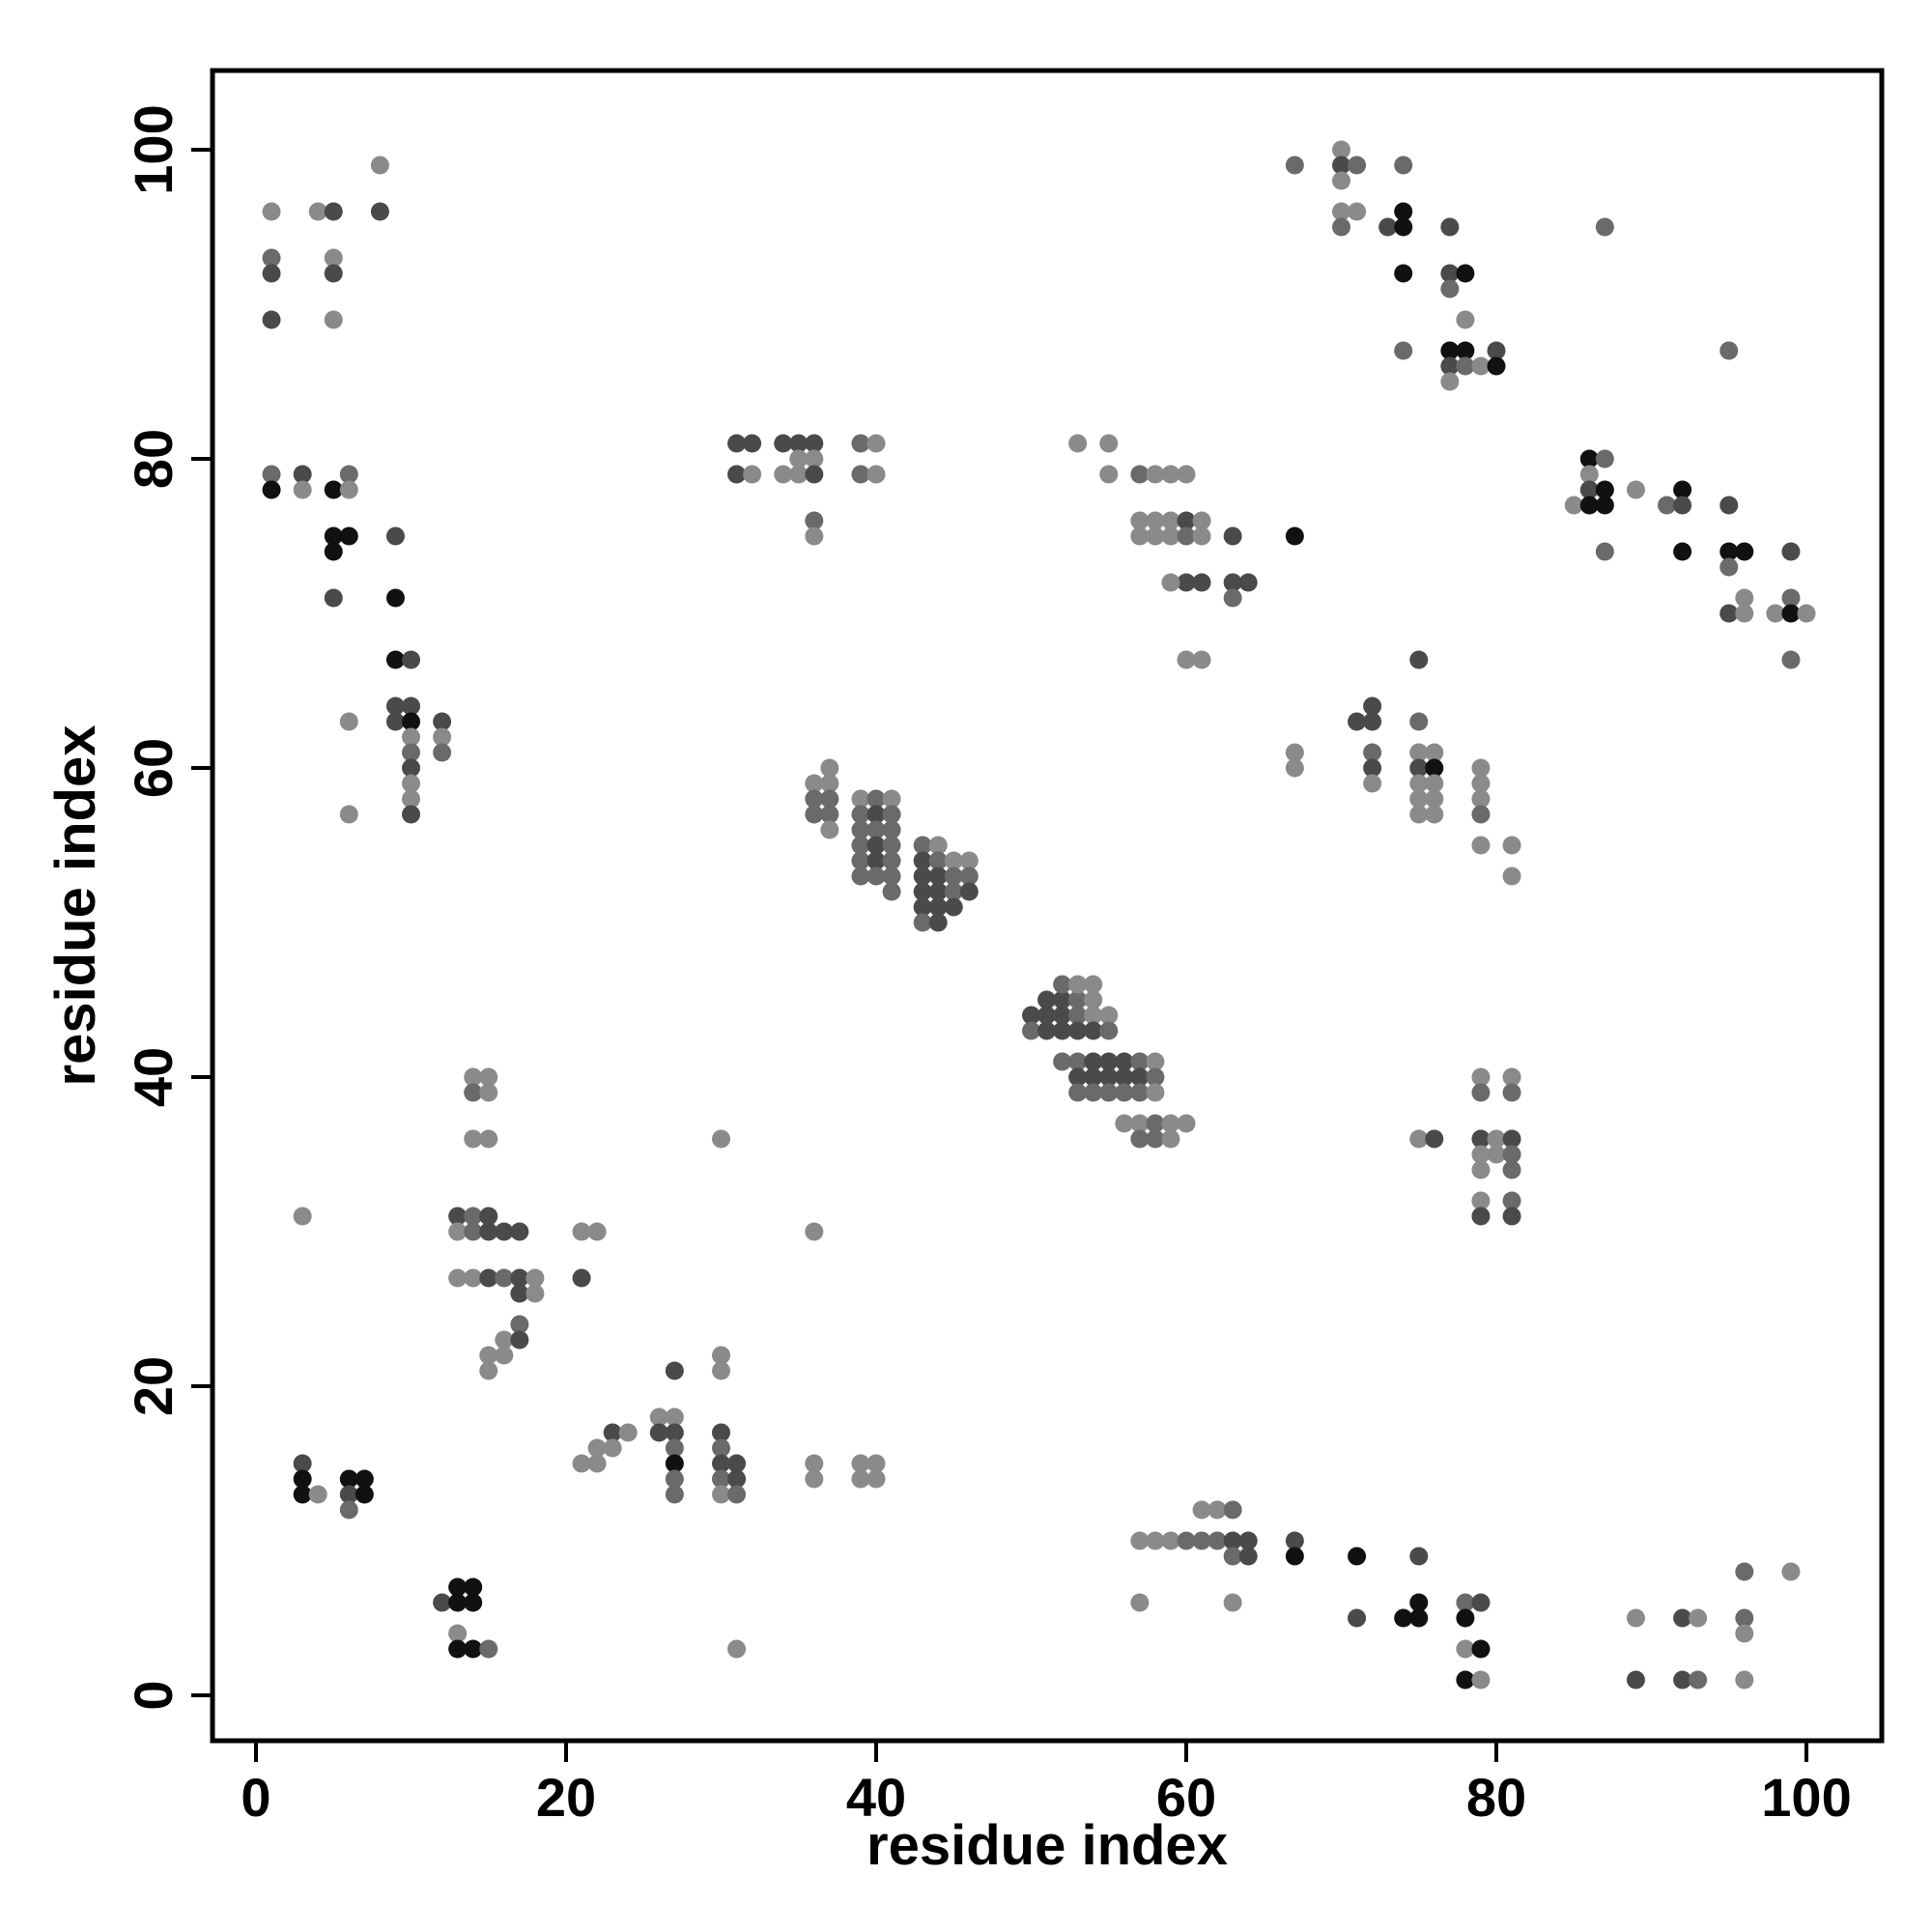 Image resolution: width=1932 pixels, height=1932 pixels. I want to click on y-axis-title: residue index, so click(75, 906).